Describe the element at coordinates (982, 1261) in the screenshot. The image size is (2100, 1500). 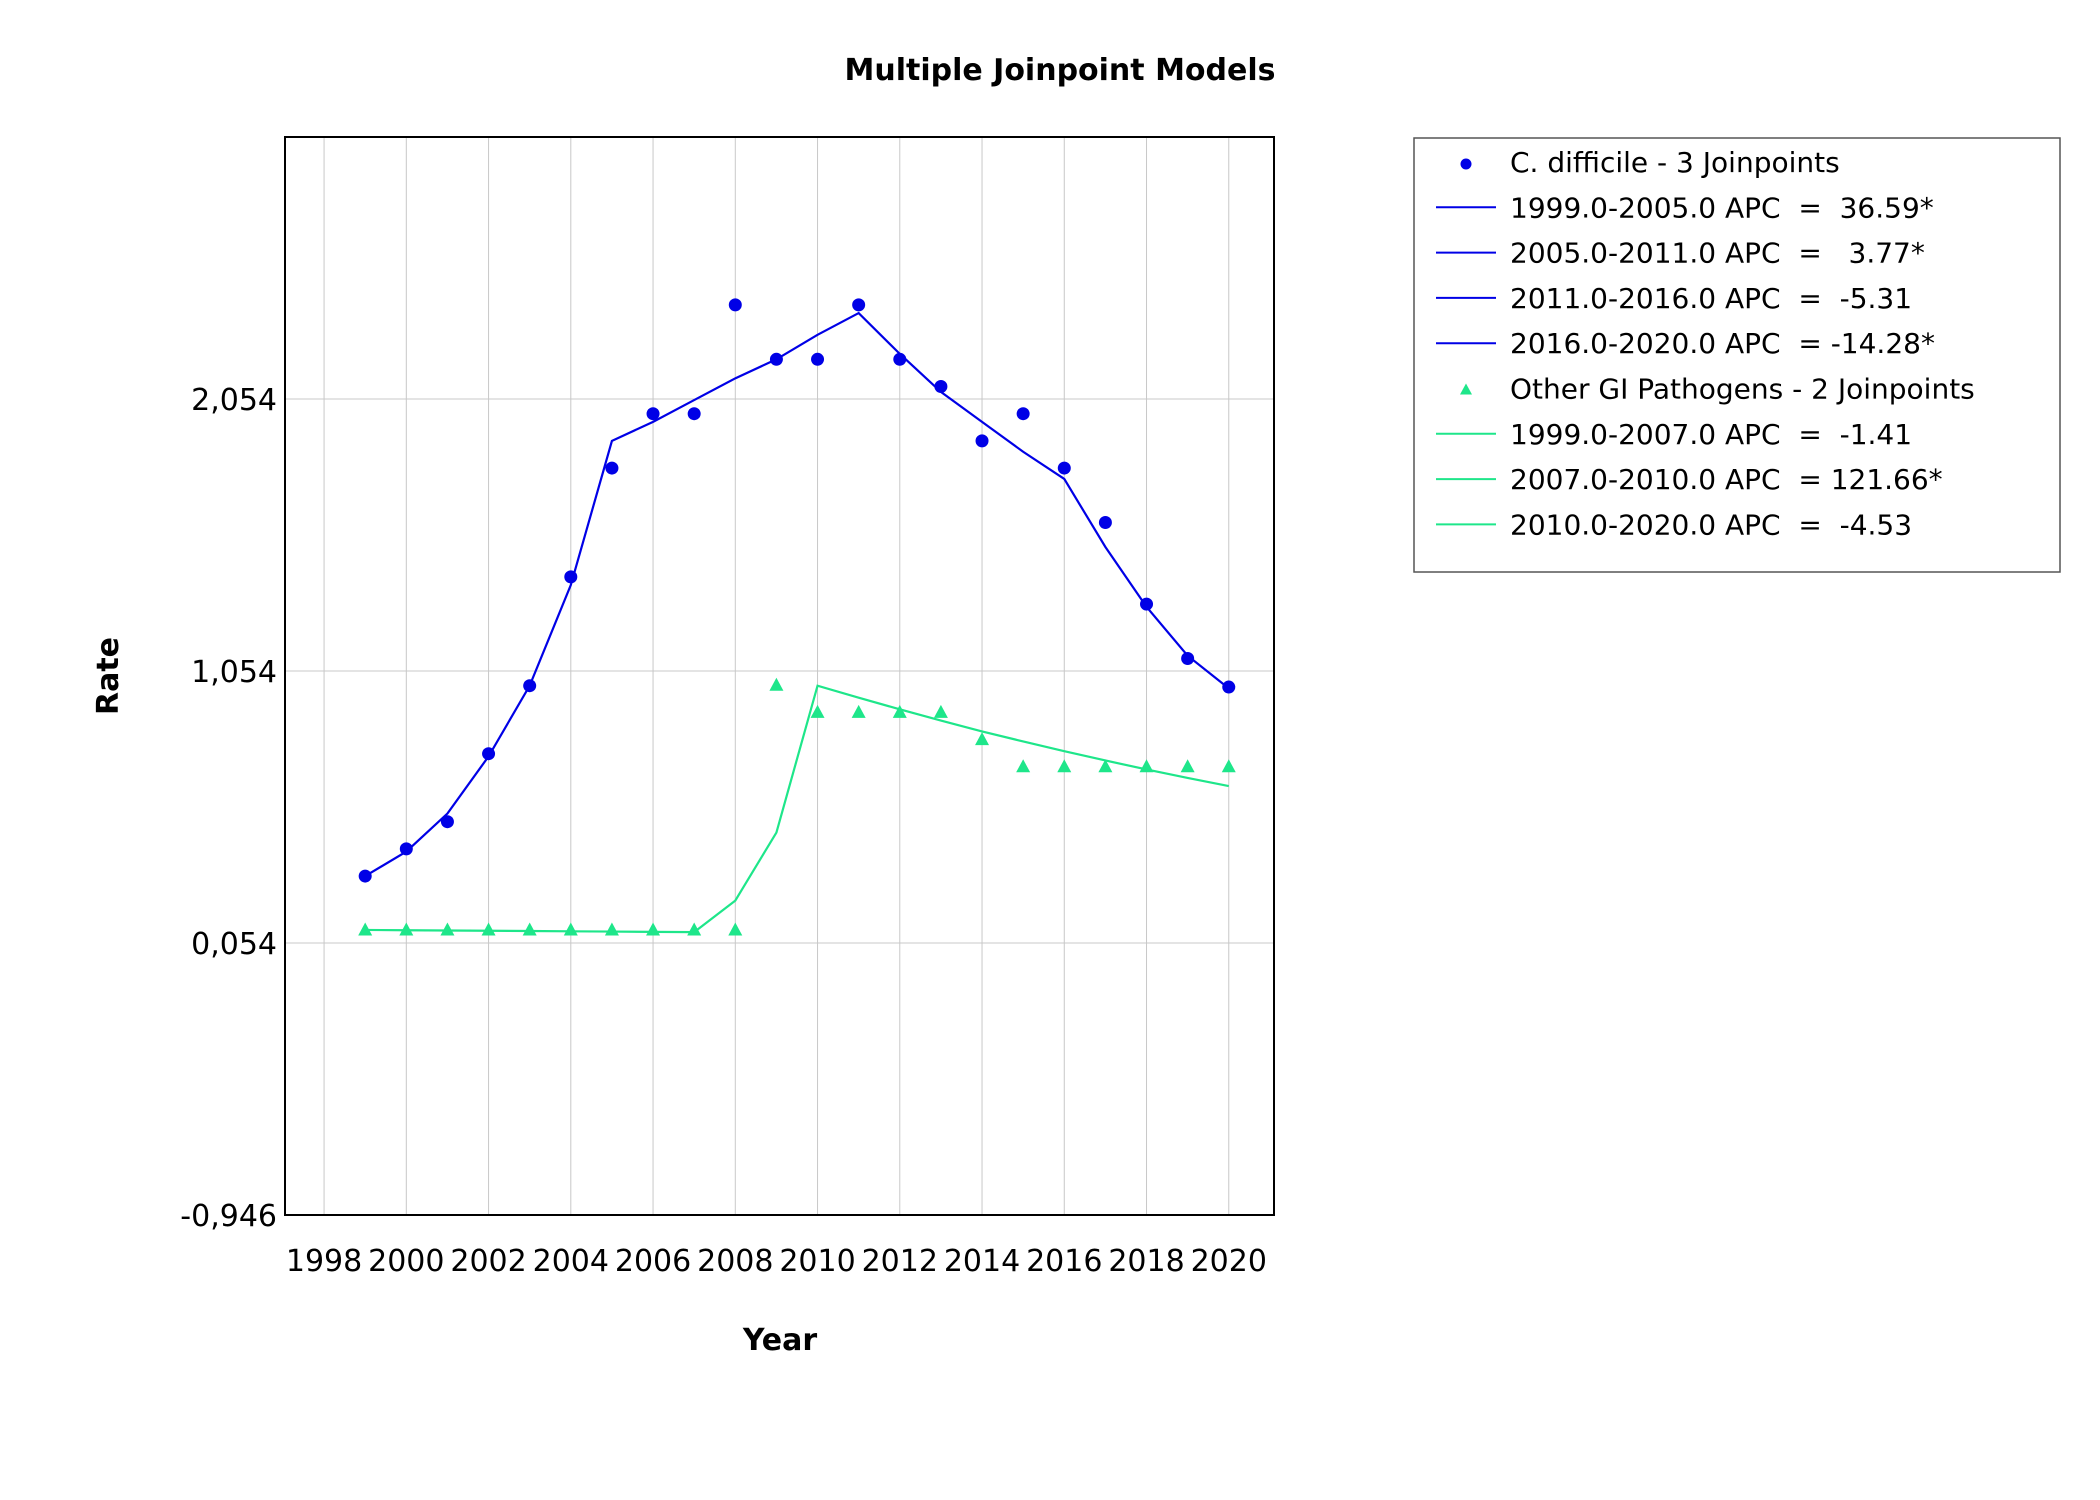
I see `x-tick-label: 2014` at that location.